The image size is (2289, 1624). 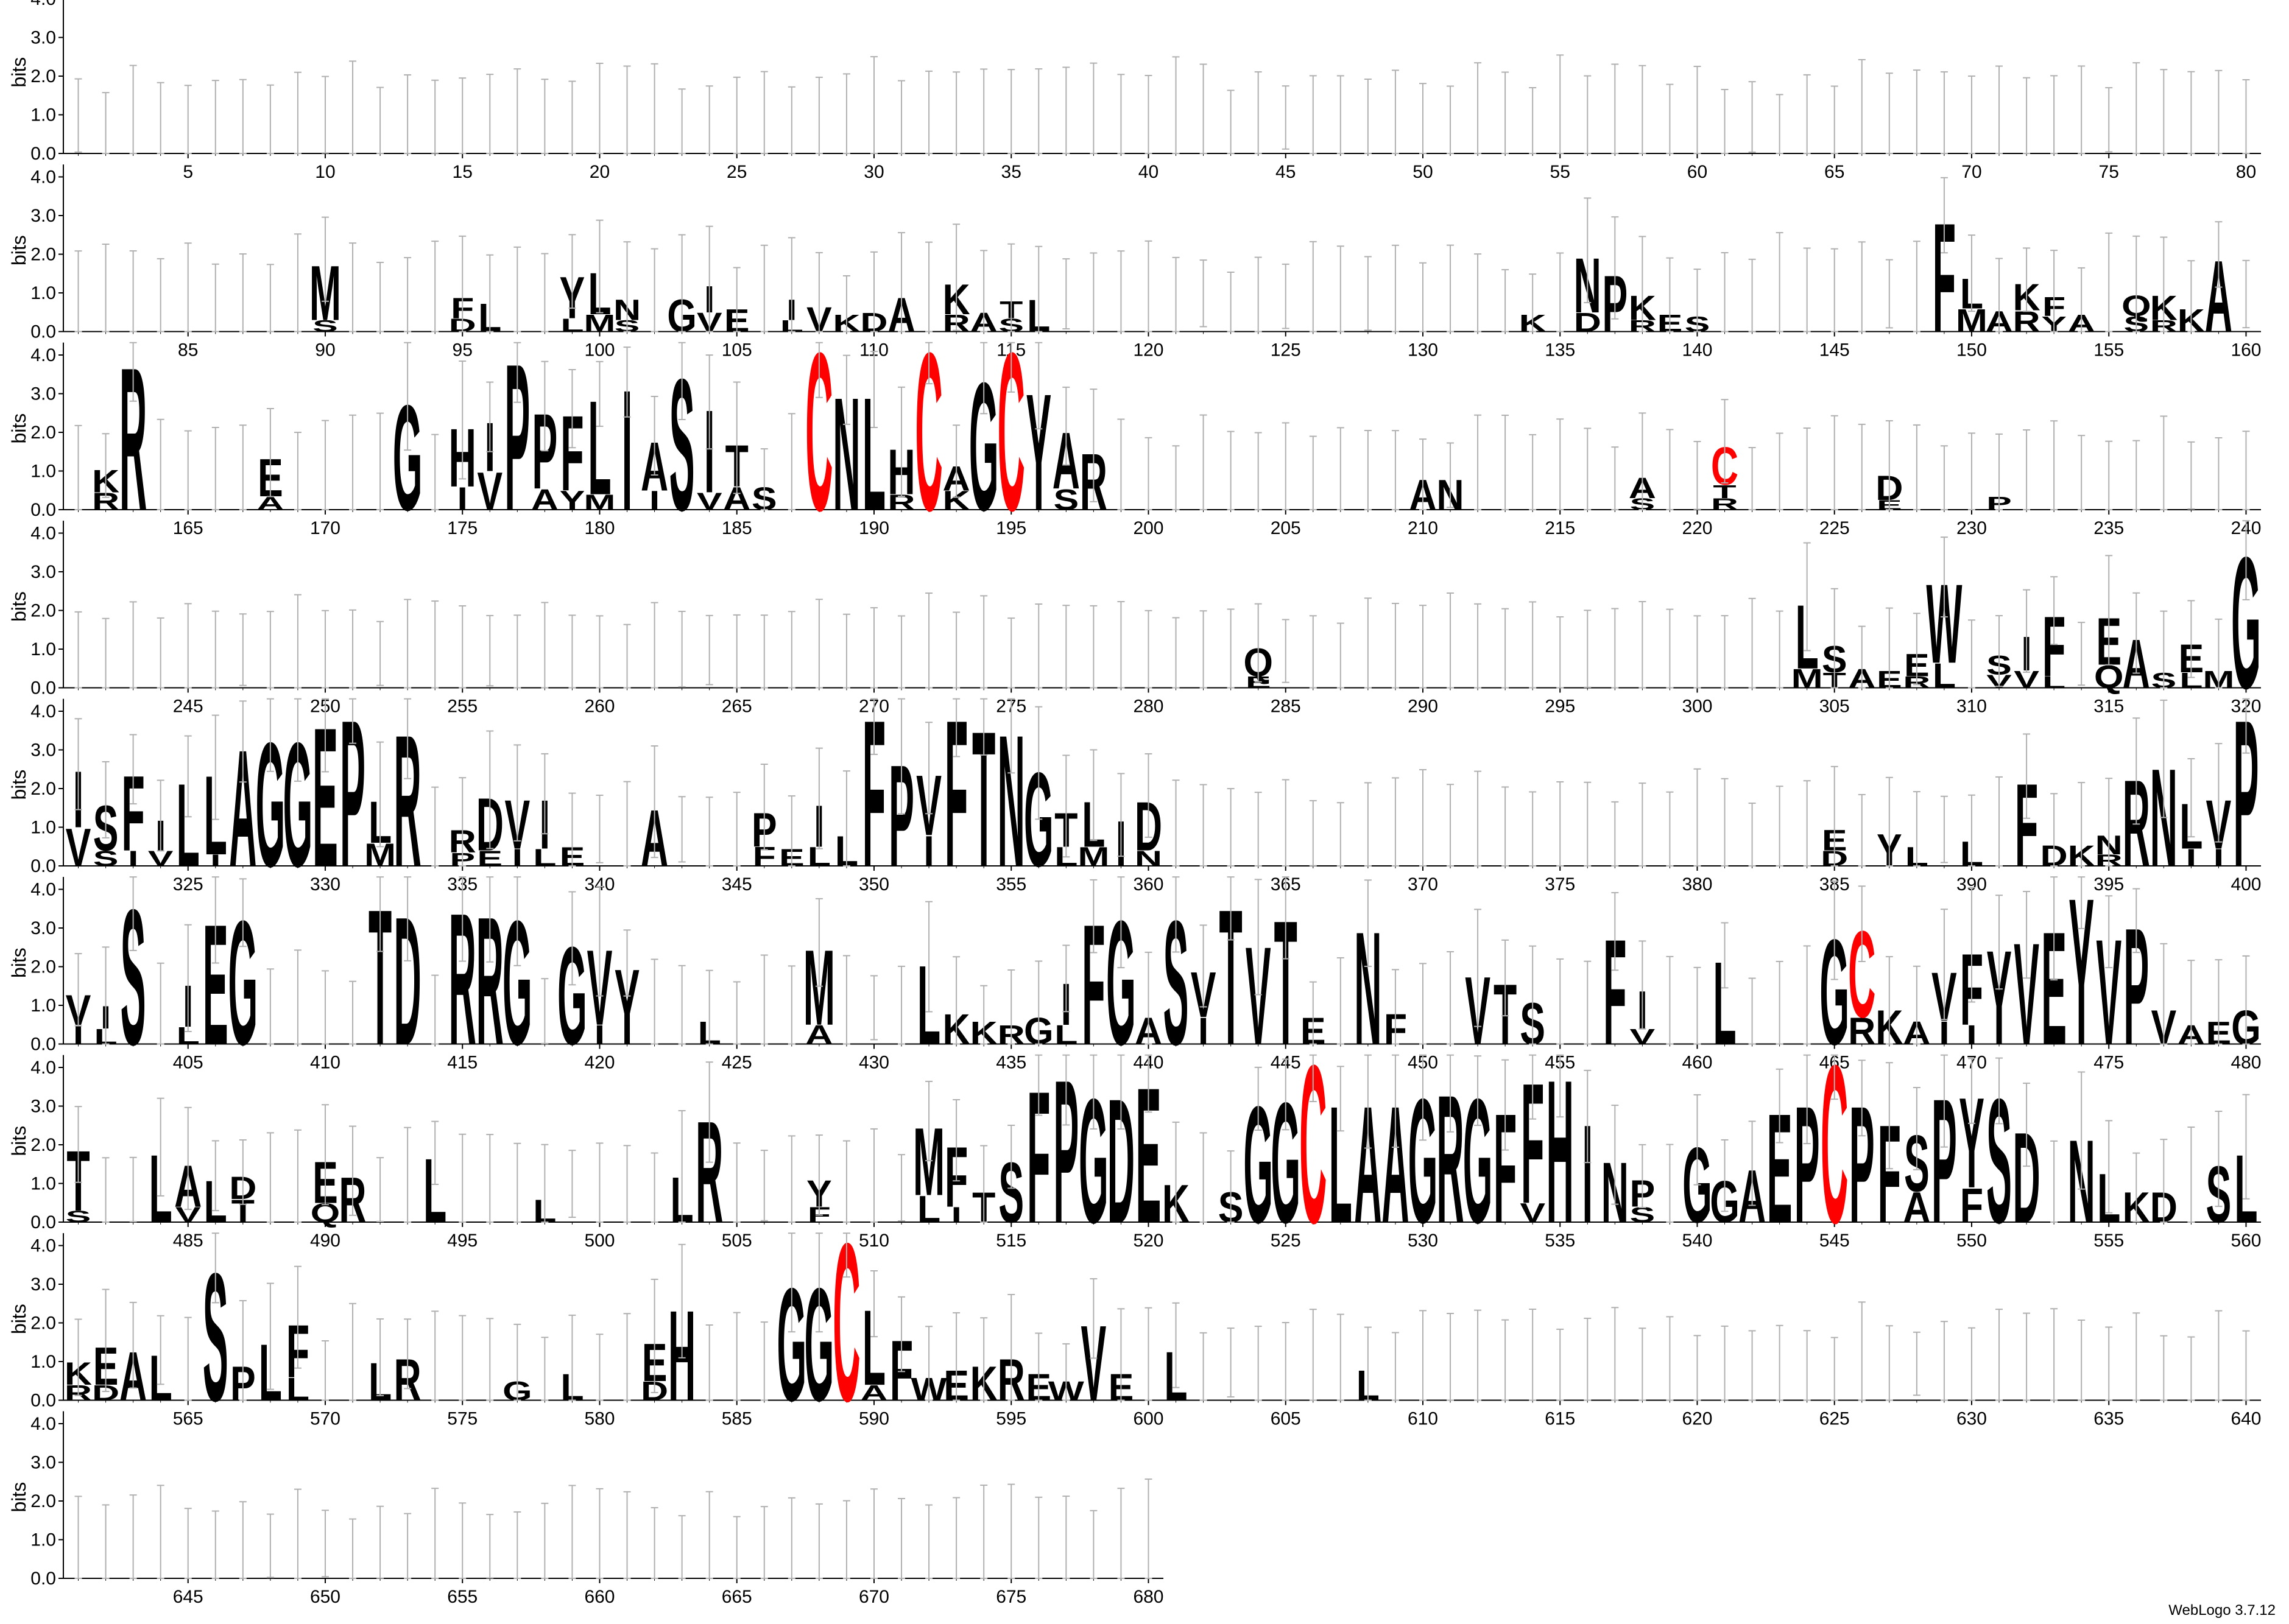 What do you see at coordinates (737, 350) in the screenshot?
I see `x-tick-label: 105` at bounding box center [737, 350].